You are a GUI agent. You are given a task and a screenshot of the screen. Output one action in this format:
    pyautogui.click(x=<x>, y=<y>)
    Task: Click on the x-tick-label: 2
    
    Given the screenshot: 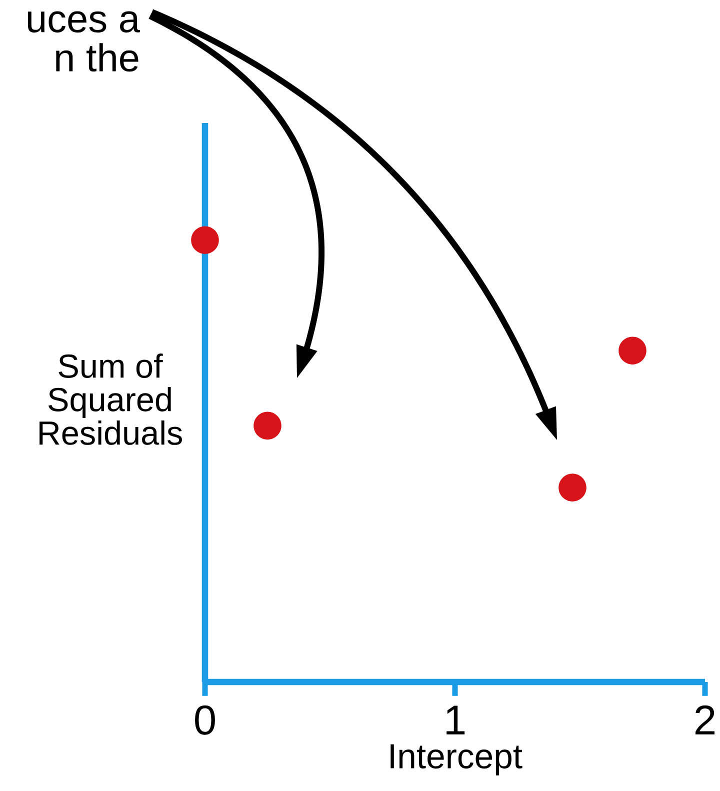 What is the action you would take?
    pyautogui.click(x=705, y=719)
    